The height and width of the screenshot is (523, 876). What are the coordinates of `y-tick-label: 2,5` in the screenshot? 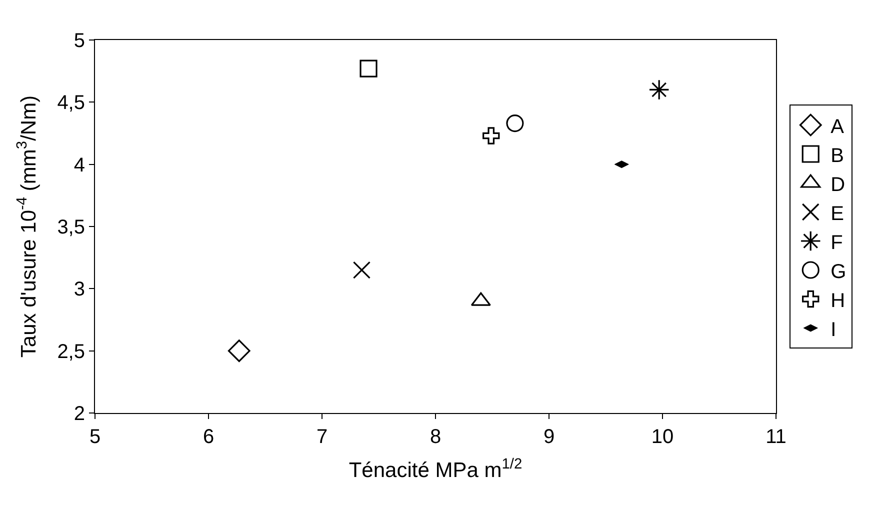 It's located at (71, 351).